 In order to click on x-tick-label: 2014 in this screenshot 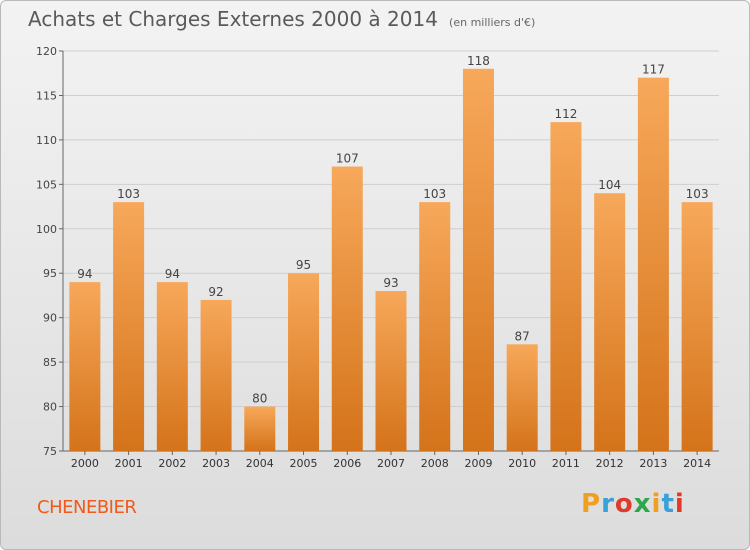, I will do `click(697, 463)`.